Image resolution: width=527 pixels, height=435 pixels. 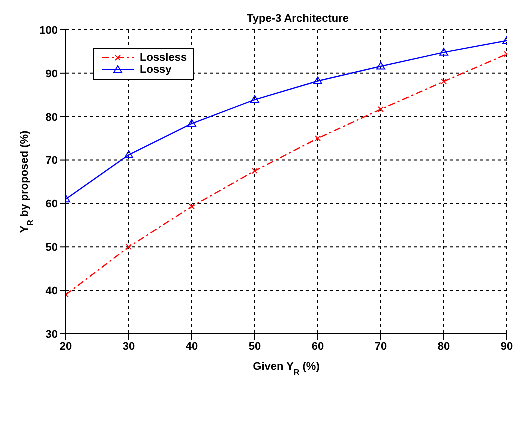 I want to click on legend-label: Lossless, so click(x=164, y=58).